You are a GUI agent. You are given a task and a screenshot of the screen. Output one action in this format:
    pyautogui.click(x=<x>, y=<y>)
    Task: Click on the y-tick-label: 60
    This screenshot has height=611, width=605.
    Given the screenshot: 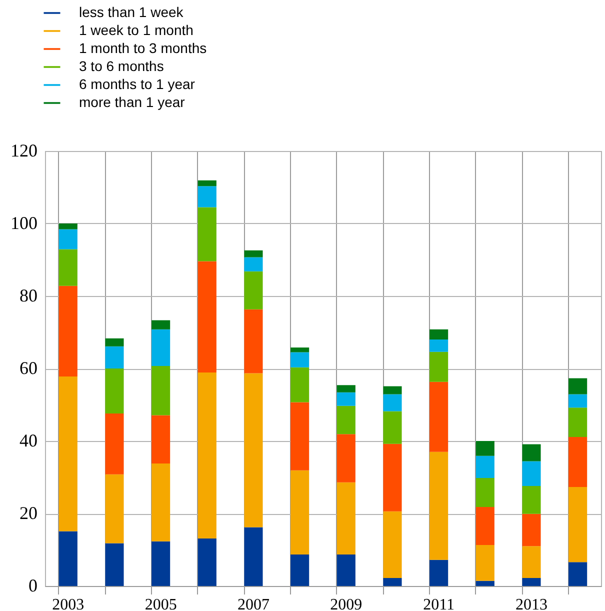 What is the action you would take?
    pyautogui.click(x=29, y=368)
    